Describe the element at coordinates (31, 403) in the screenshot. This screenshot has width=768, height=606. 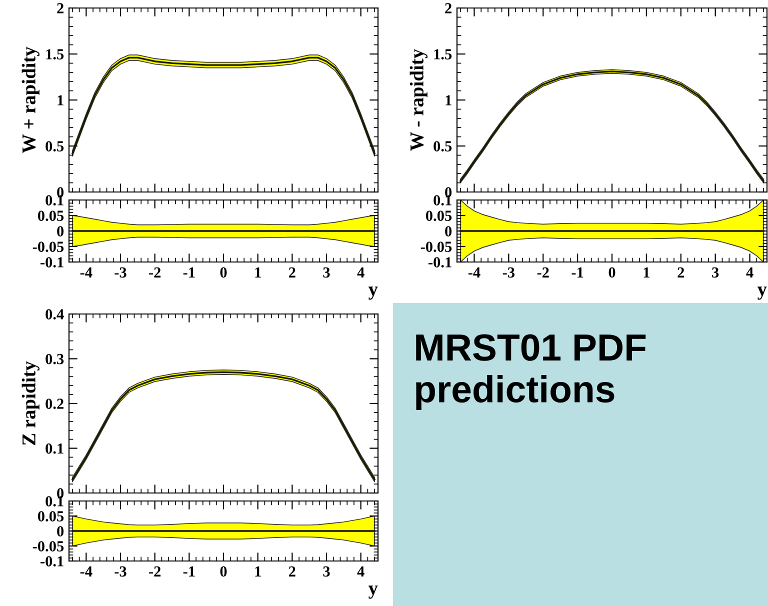
I see `y-axis-title: Z rapidity` at that location.